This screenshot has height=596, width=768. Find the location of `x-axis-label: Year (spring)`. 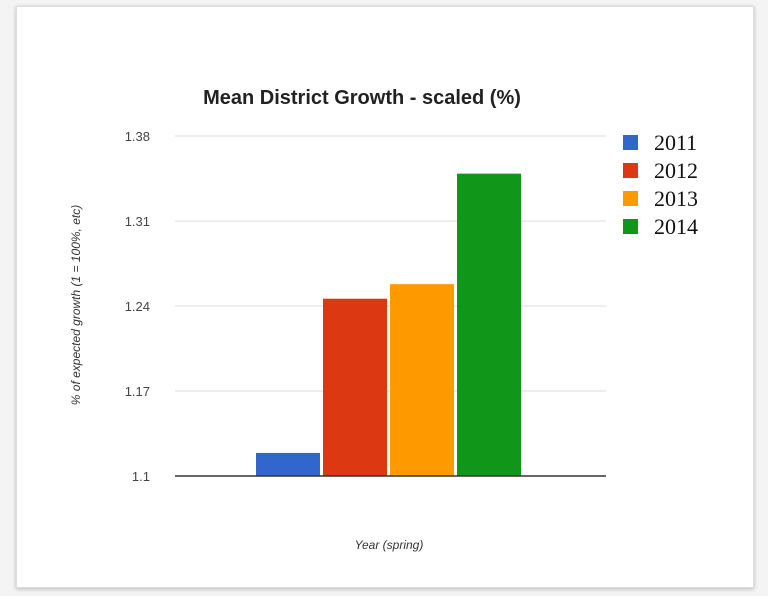

x-axis-label: Year (spring) is located at coordinates (389, 545).